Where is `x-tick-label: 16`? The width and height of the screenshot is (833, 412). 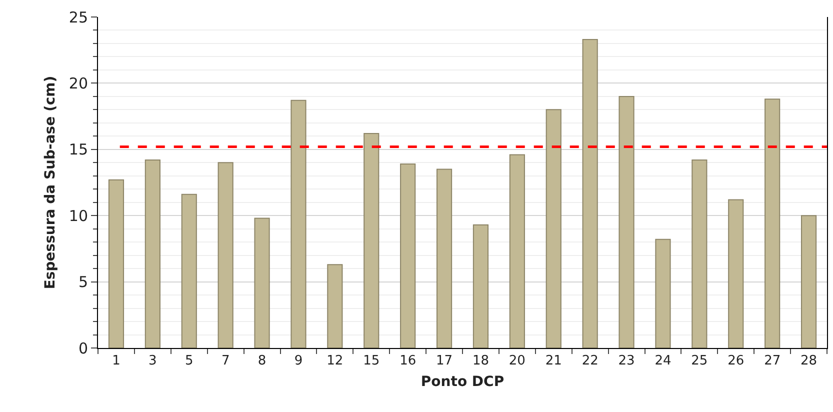
x-tick-label: 16 is located at coordinates (408, 361).